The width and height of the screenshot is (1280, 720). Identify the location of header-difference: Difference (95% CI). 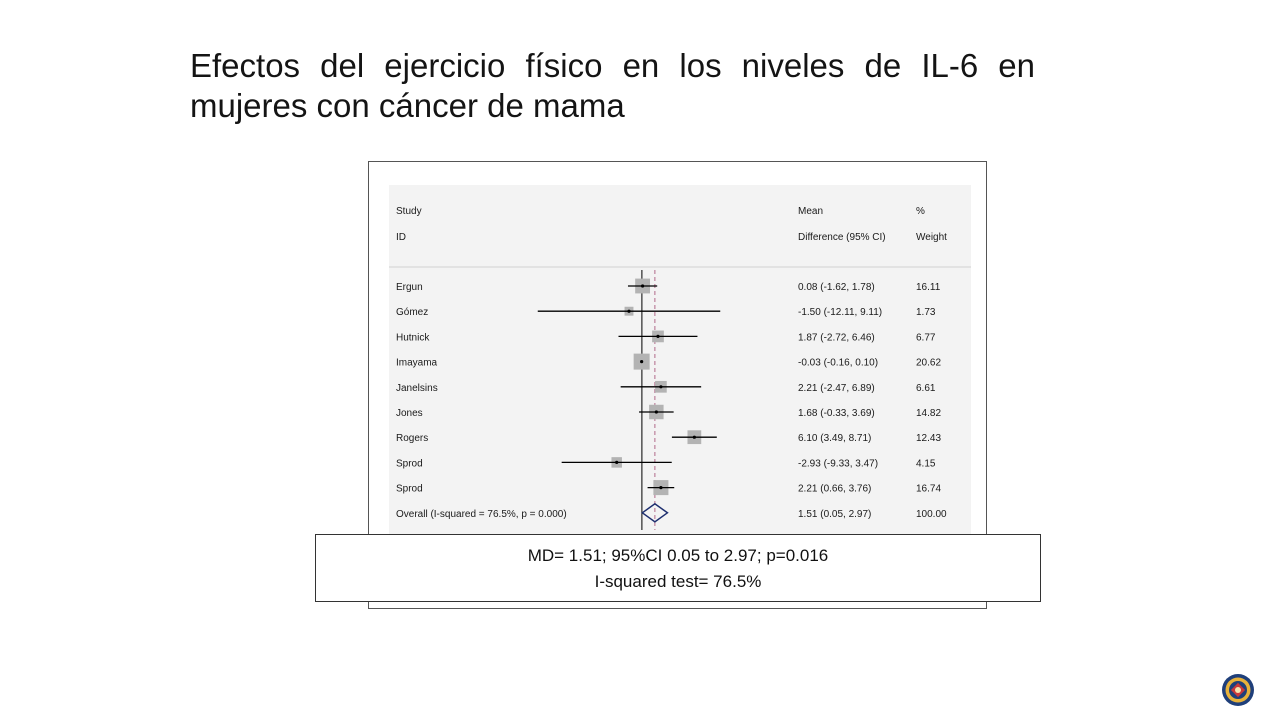
(842, 237).